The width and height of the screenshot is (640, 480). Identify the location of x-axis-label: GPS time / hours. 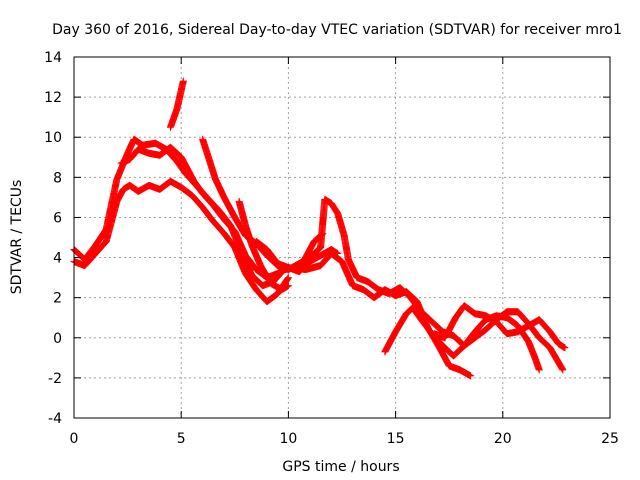
(340, 467).